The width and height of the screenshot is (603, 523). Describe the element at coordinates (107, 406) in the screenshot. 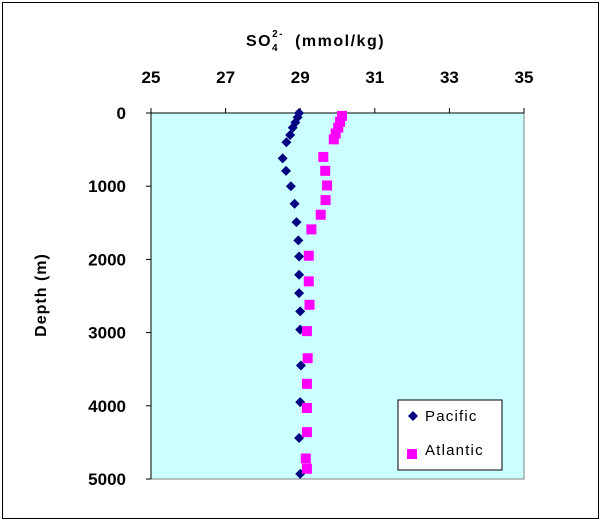

I see `y-tick-label: 4000` at that location.